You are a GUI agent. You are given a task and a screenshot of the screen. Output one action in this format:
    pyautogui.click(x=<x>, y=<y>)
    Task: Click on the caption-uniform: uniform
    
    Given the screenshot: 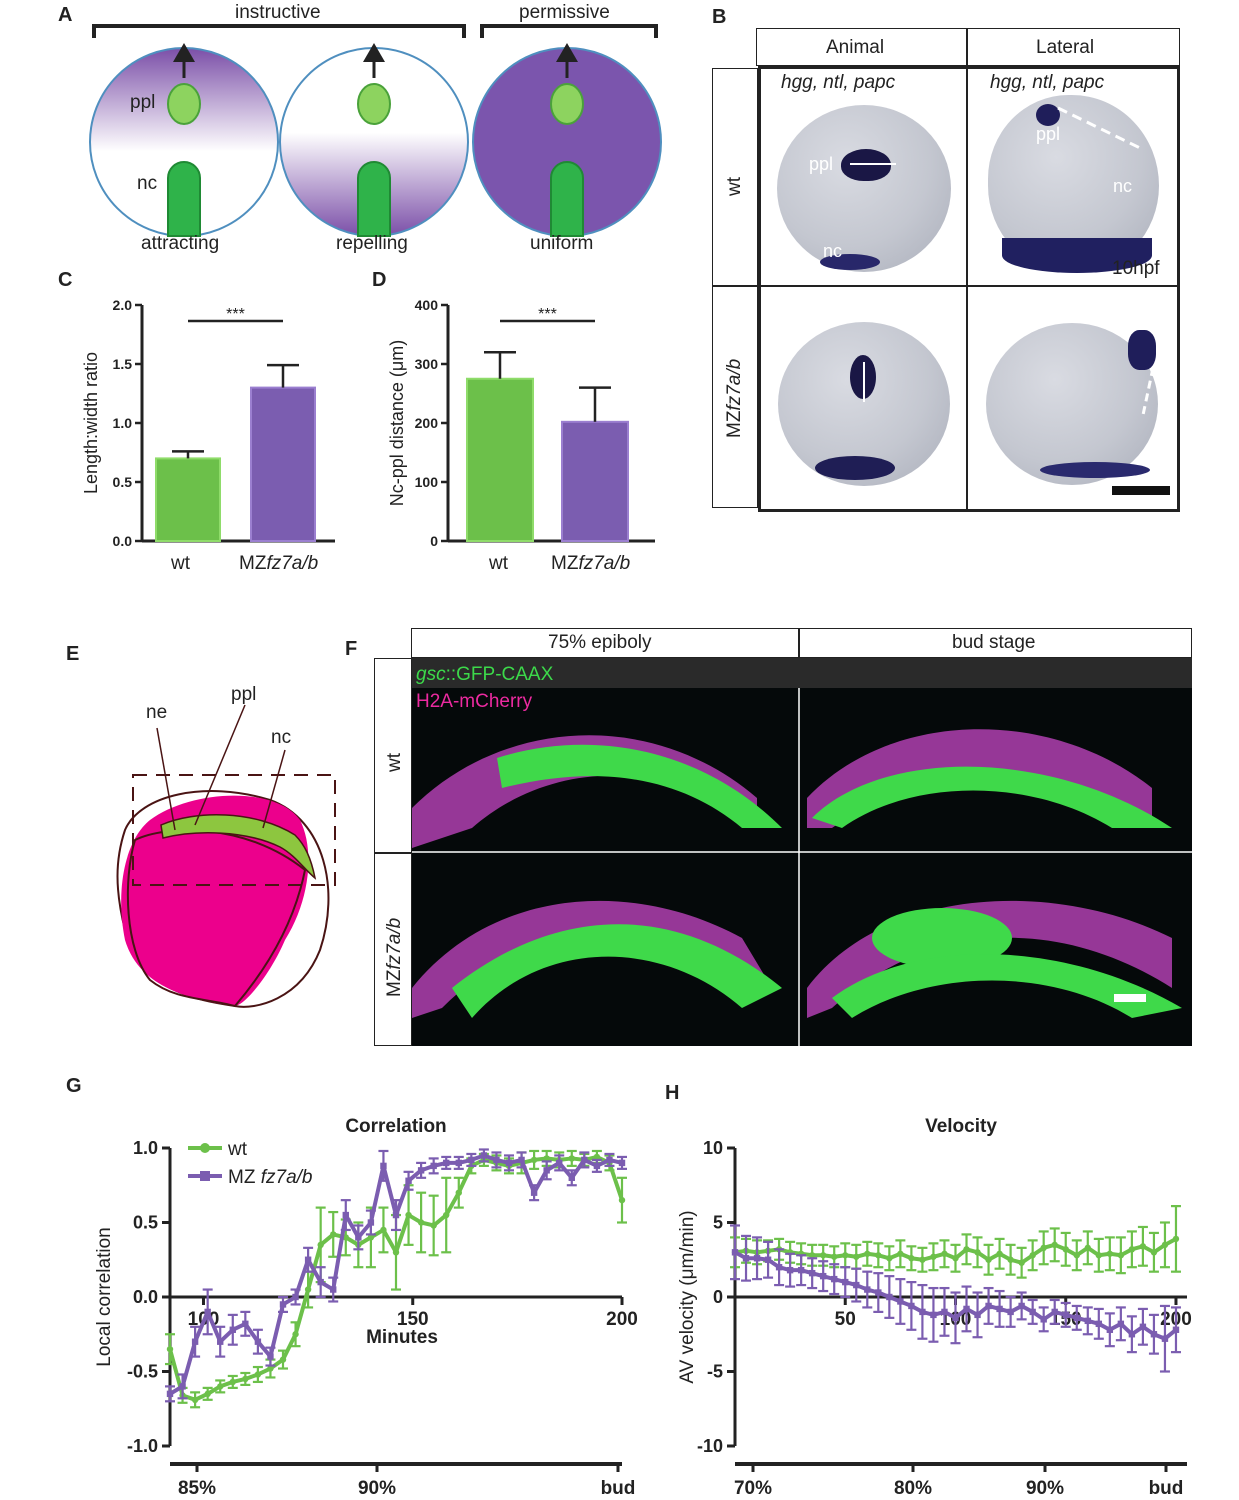 What is the action you would take?
    pyautogui.click(x=562, y=243)
    